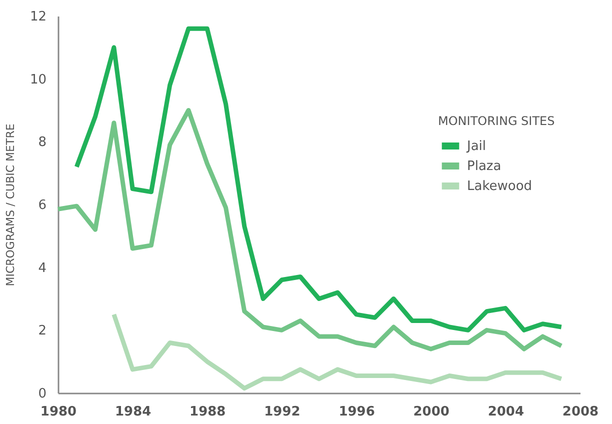 The width and height of the screenshot is (612, 424). What do you see at coordinates (580, 412) in the screenshot?
I see `x-tick-label: 2008` at bounding box center [580, 412].